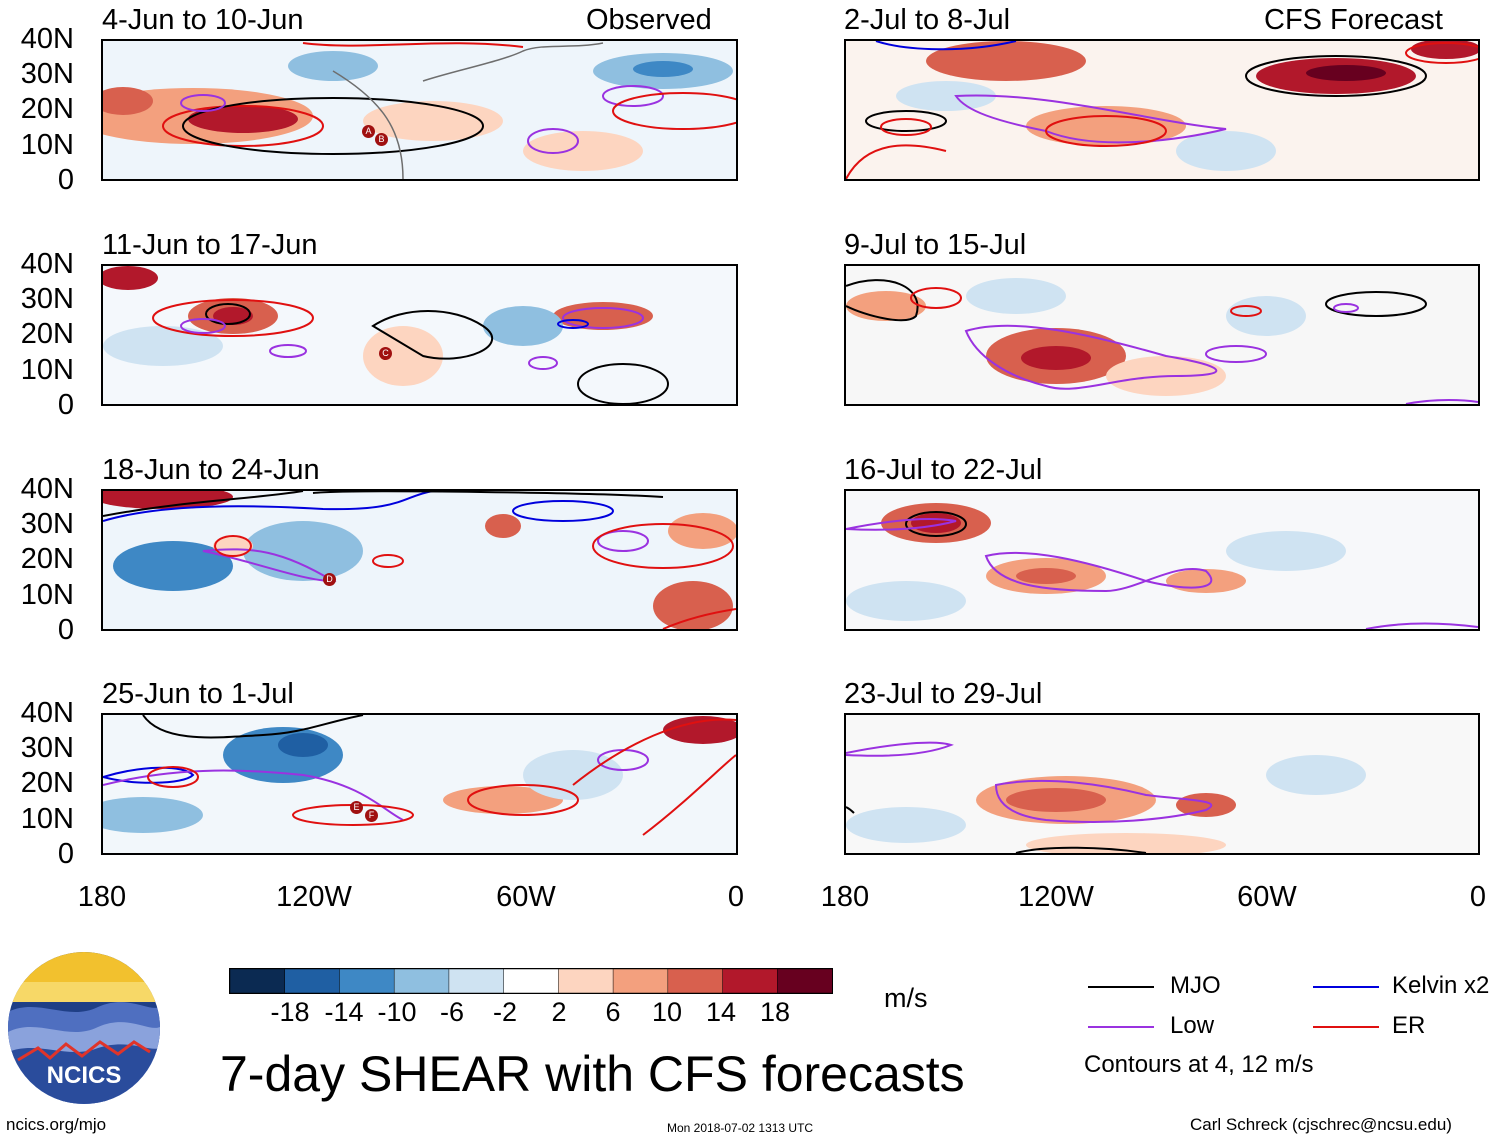 The image size is (1510, 1141). Describe the element at coordinates (397, 1012) in the screenshot. I see `colorbar-tick-label: -10` at that location.